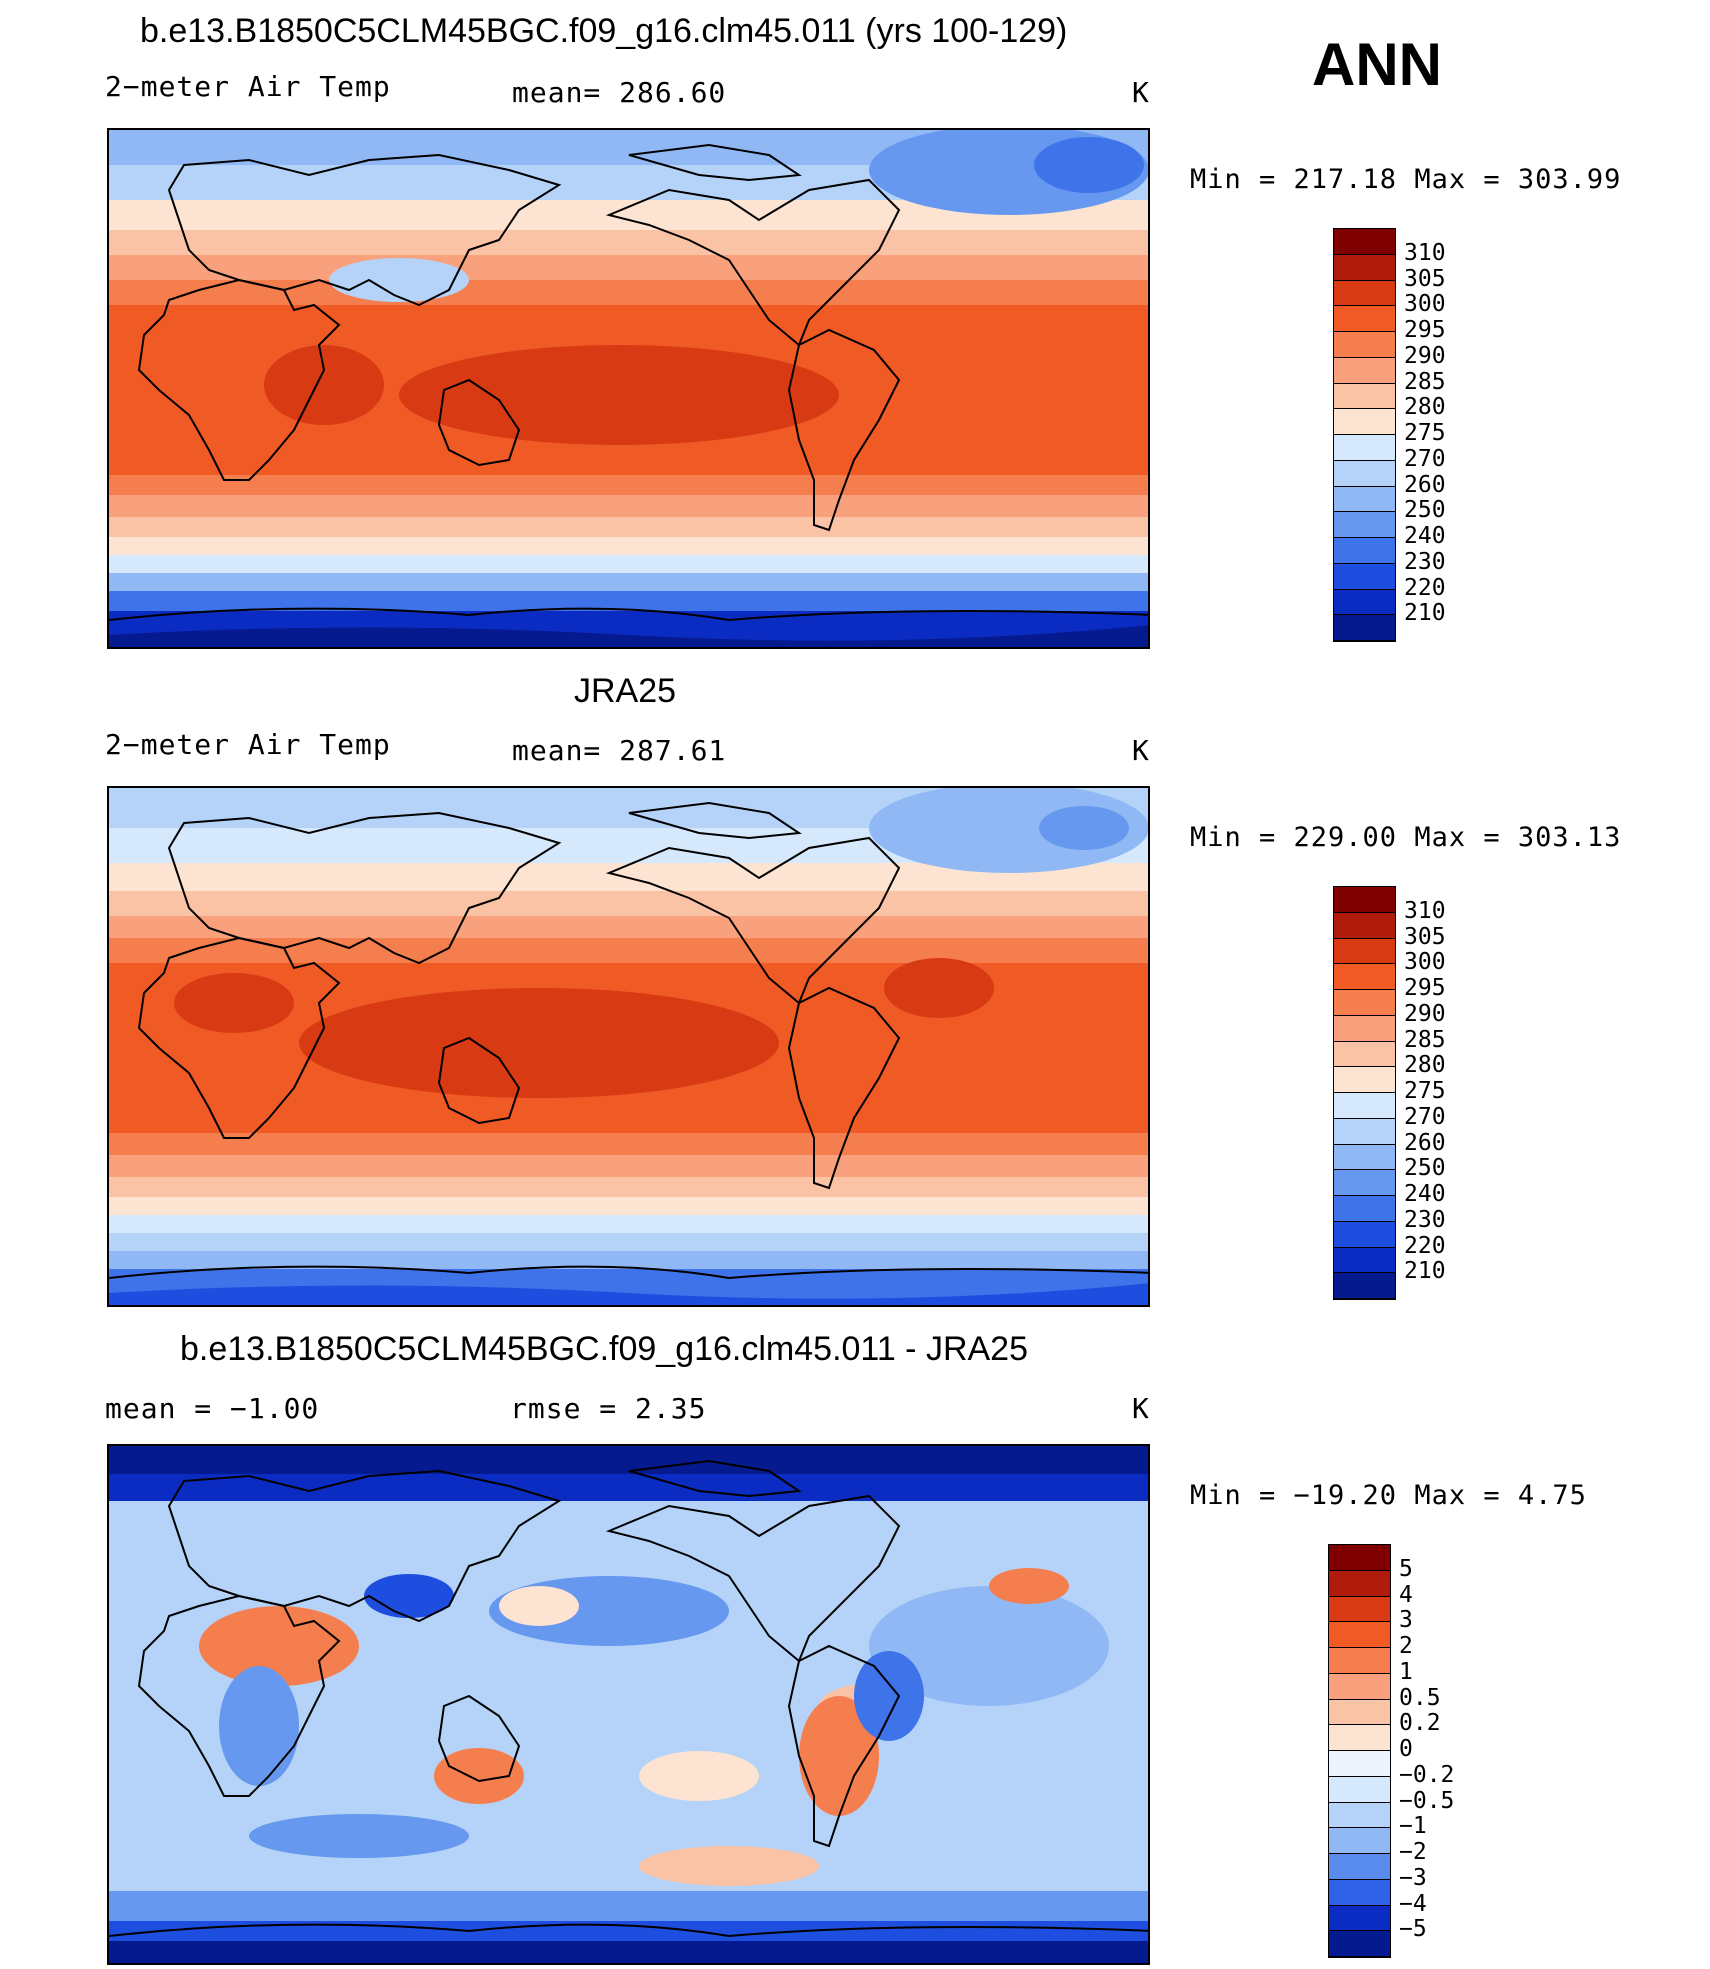 The width and height of the screenshot is (1710, 1969). What do you see at coordinates (1406, 1646) in the screenshot?
I see `colorbar-tick-label: 2` at bounding box center [1406, 1646].